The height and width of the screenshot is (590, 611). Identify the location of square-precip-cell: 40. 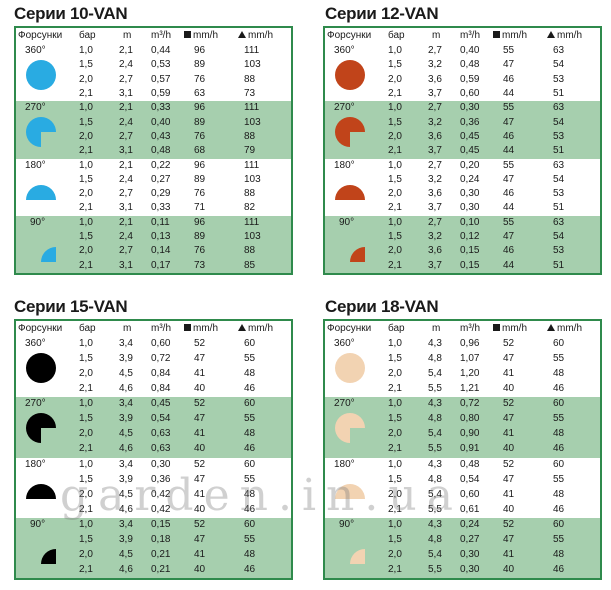
(200, 449).